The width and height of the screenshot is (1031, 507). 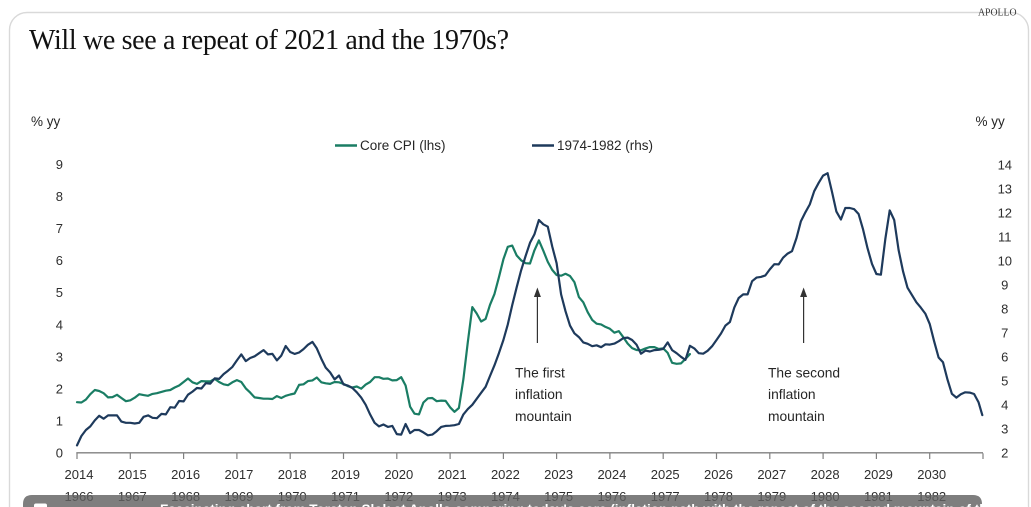 I want to click on svg-text: 2022, so click(x=505, y=474).